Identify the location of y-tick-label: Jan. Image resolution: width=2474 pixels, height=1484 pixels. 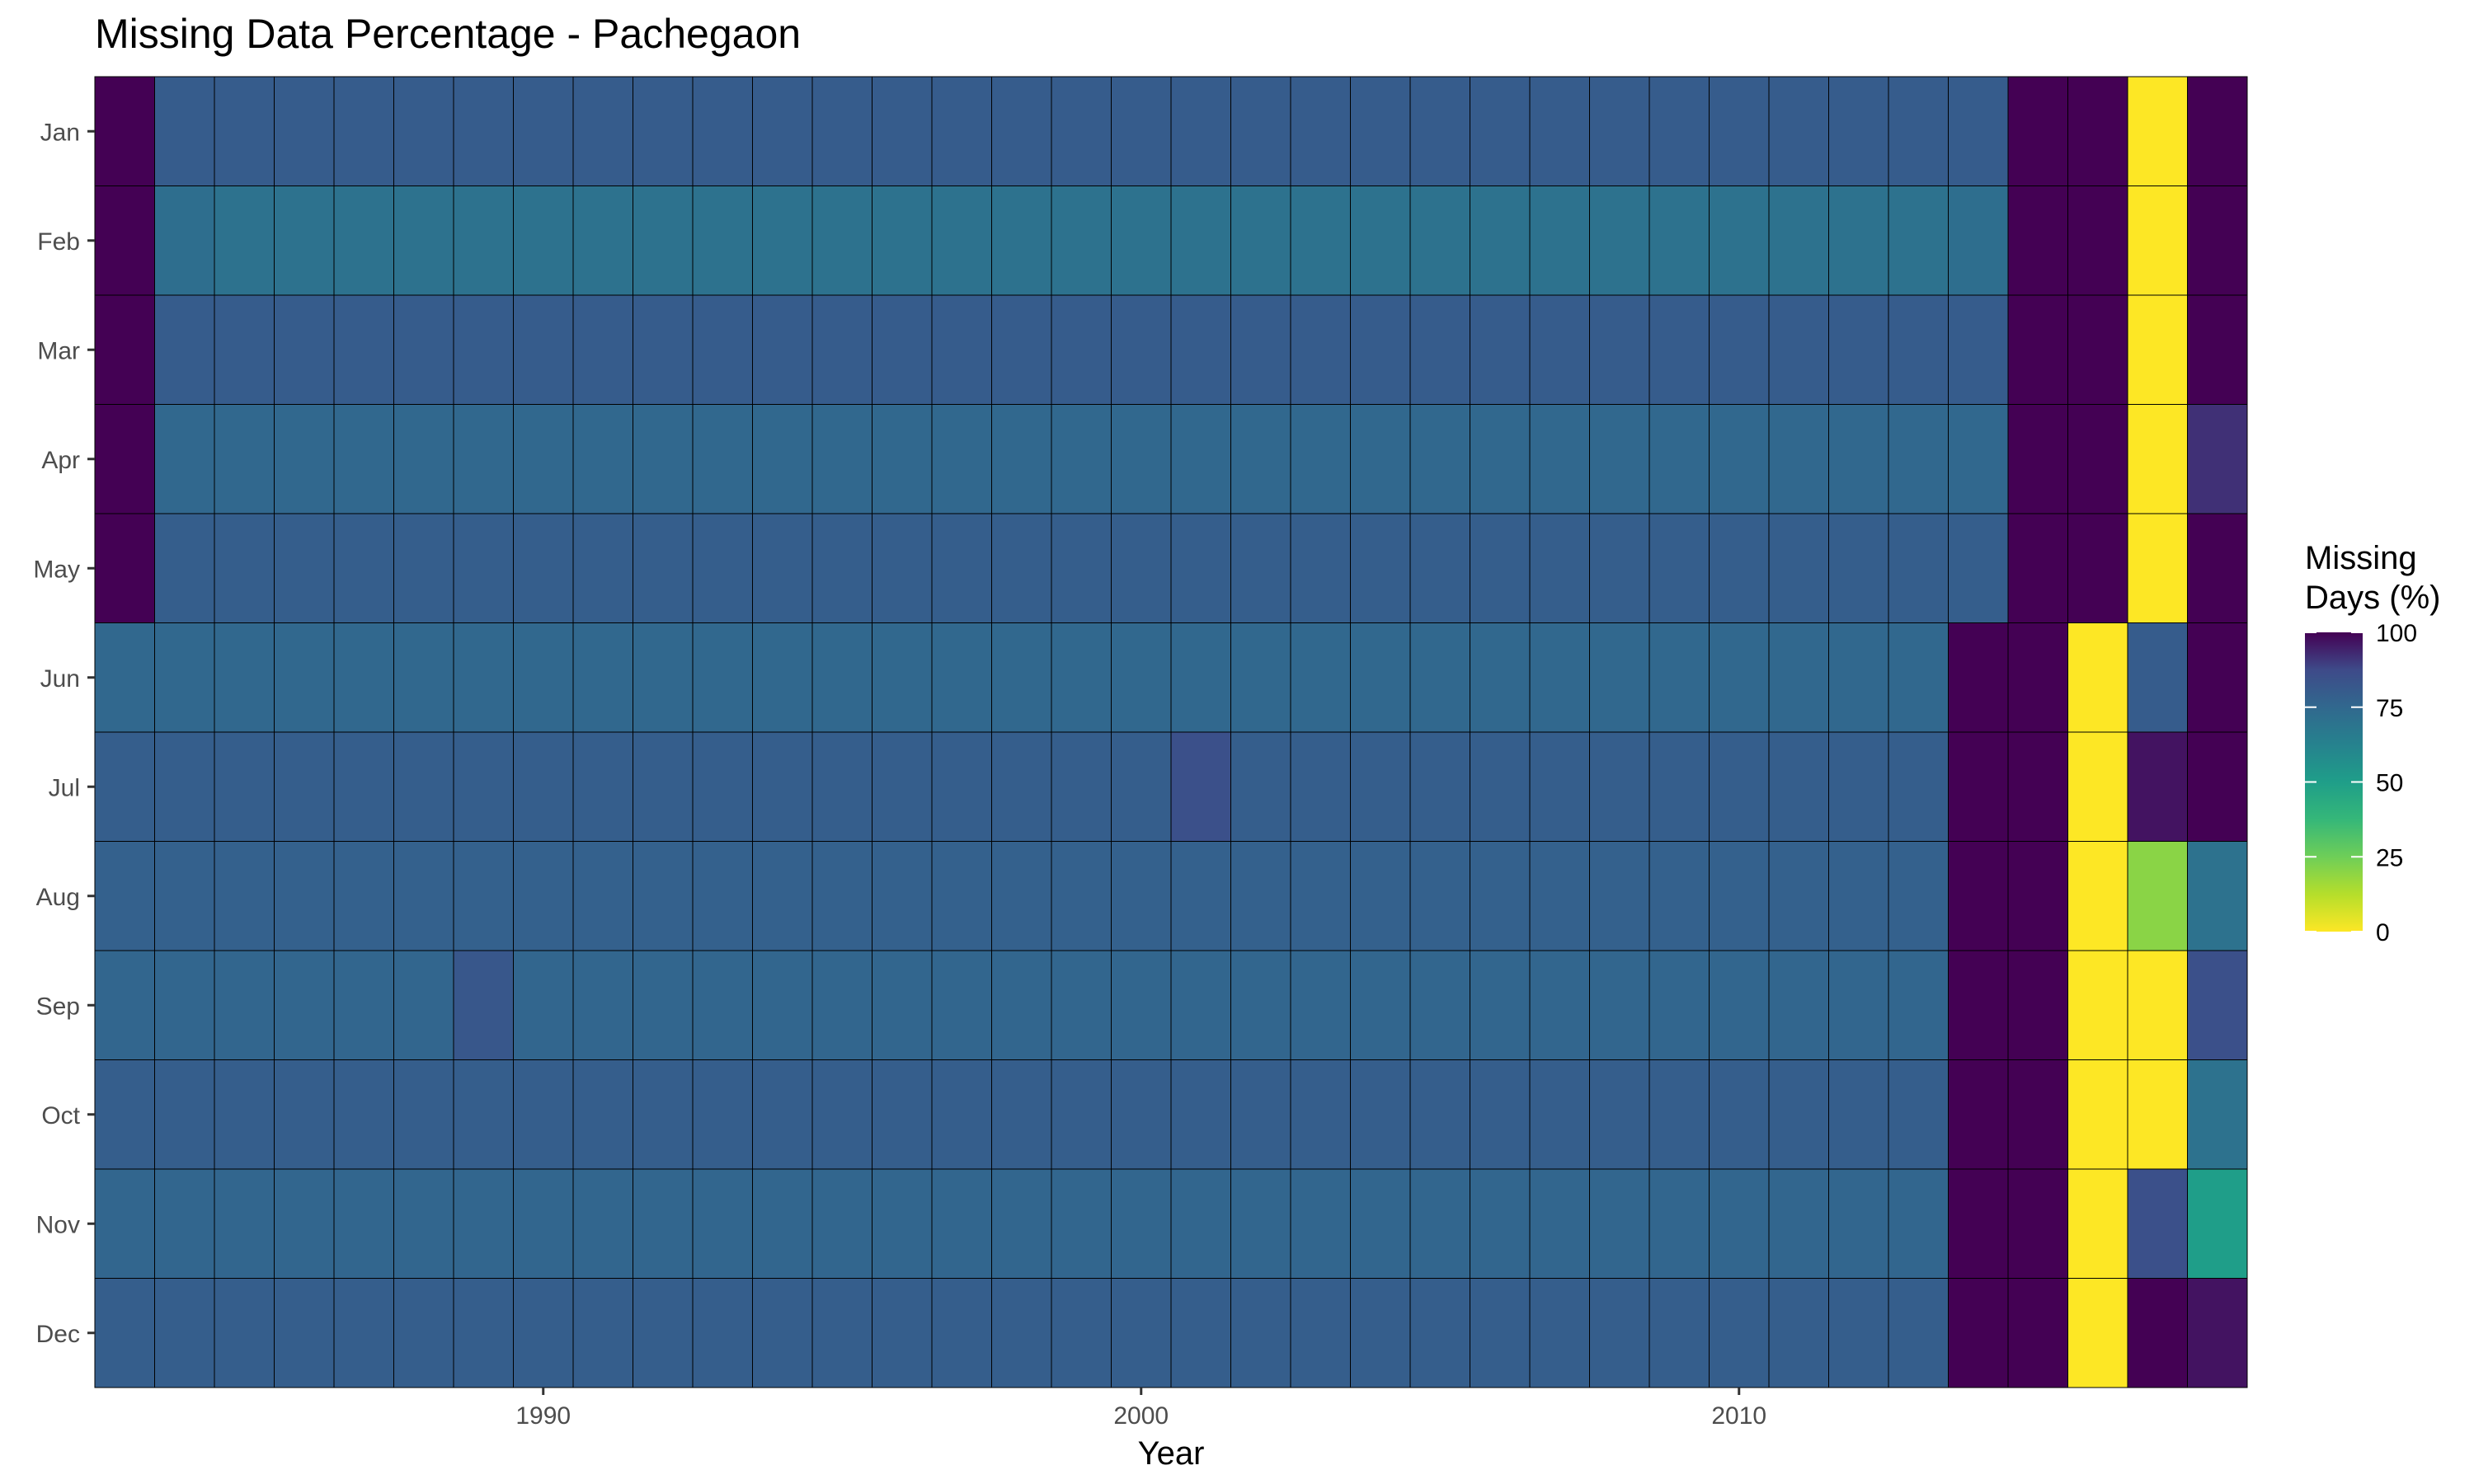
(60, 132).